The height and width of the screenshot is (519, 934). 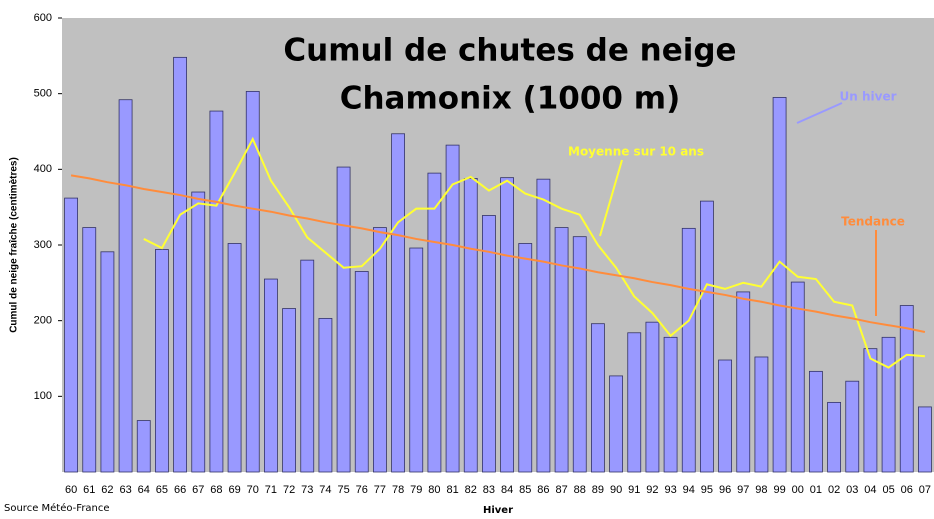 I want to click on x-tick-label: 02, so click(x=834, y=490).